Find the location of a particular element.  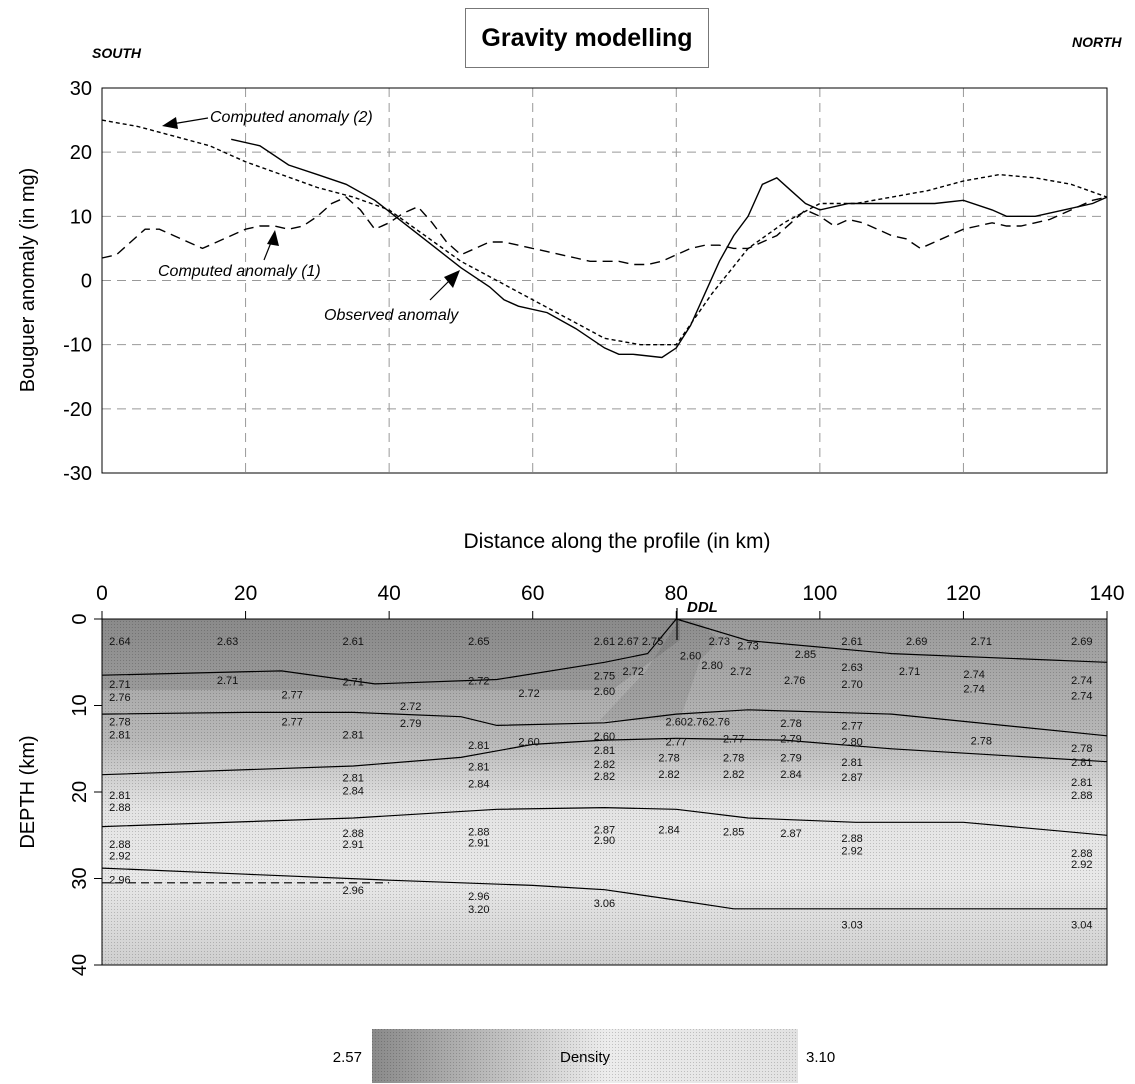

gravity-y-tick-label: 0 is located at coordinates (86, 282).